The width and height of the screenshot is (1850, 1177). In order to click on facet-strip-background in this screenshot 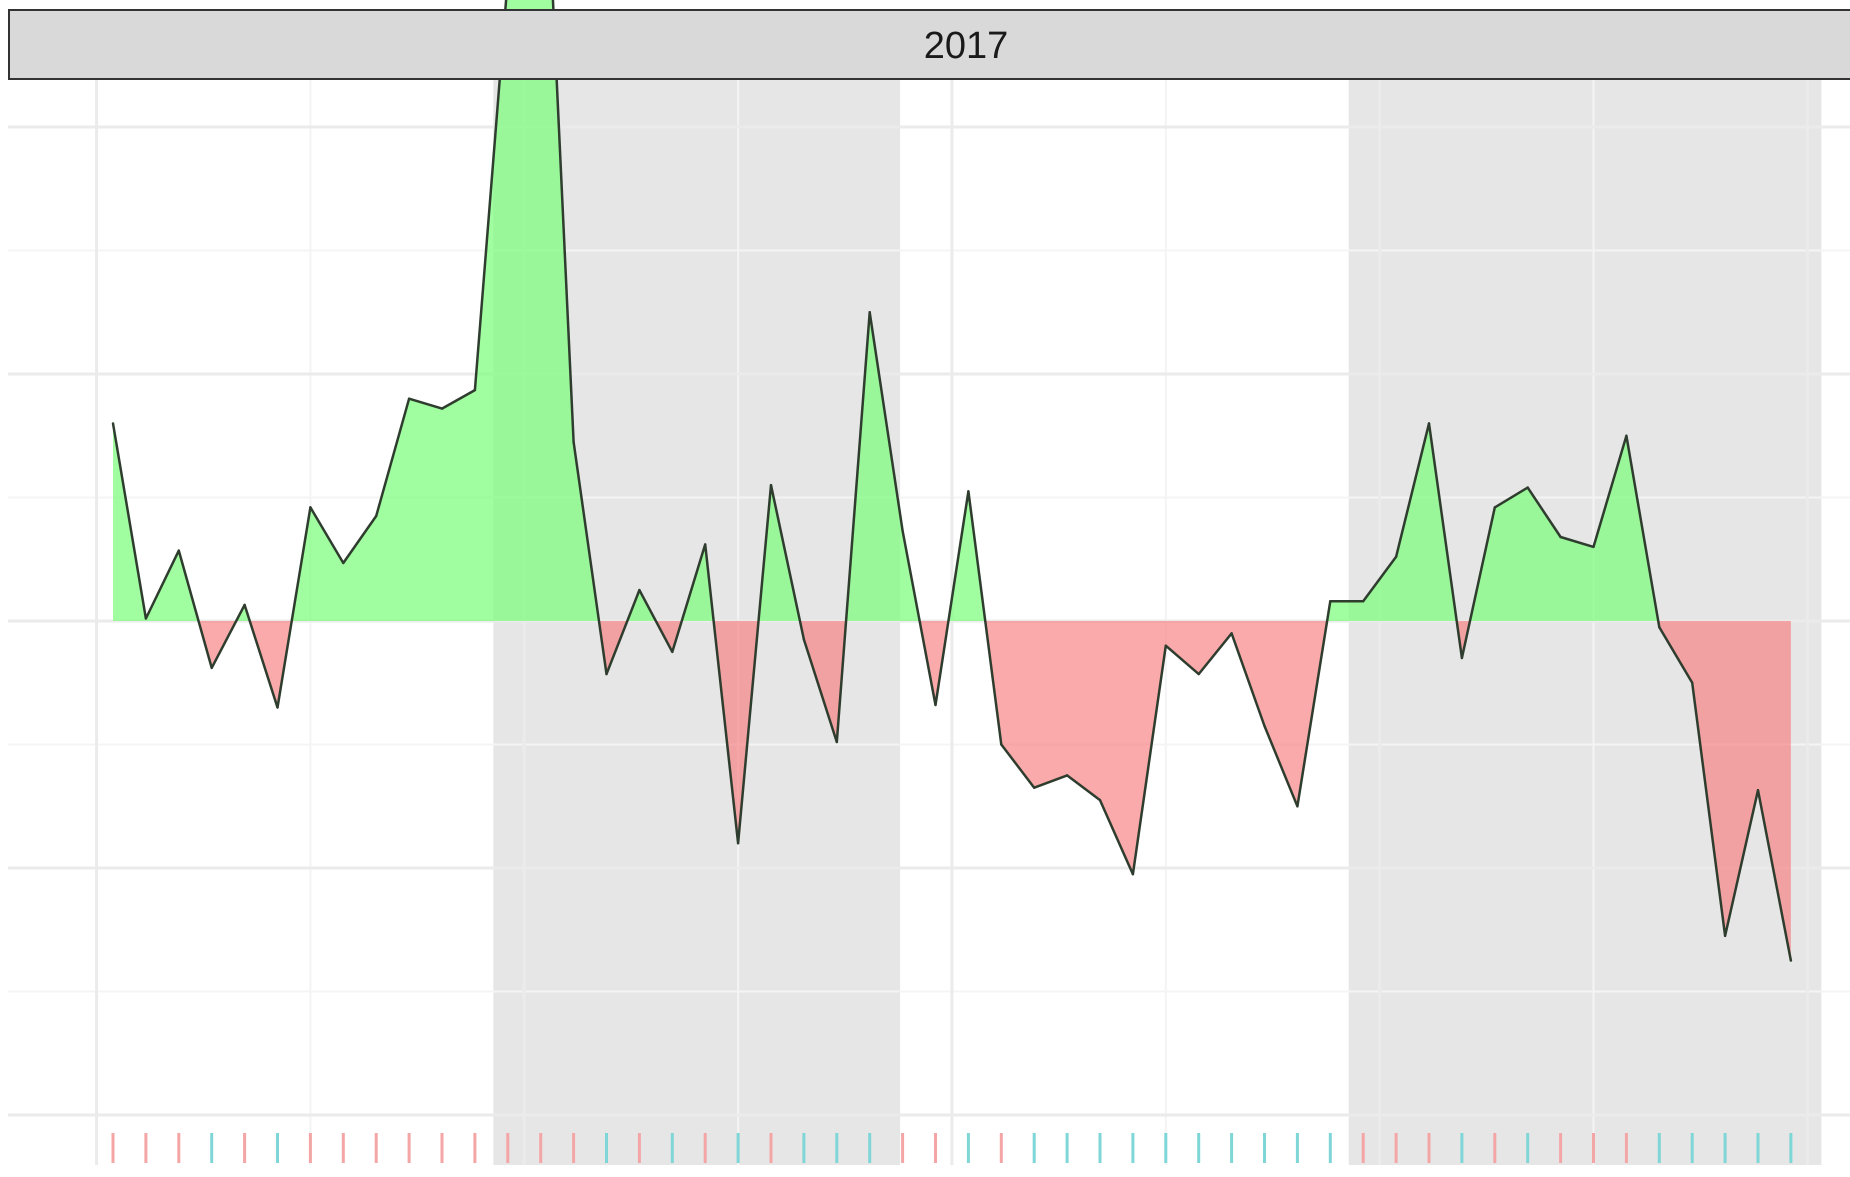, I will do `click(929, 44)`.